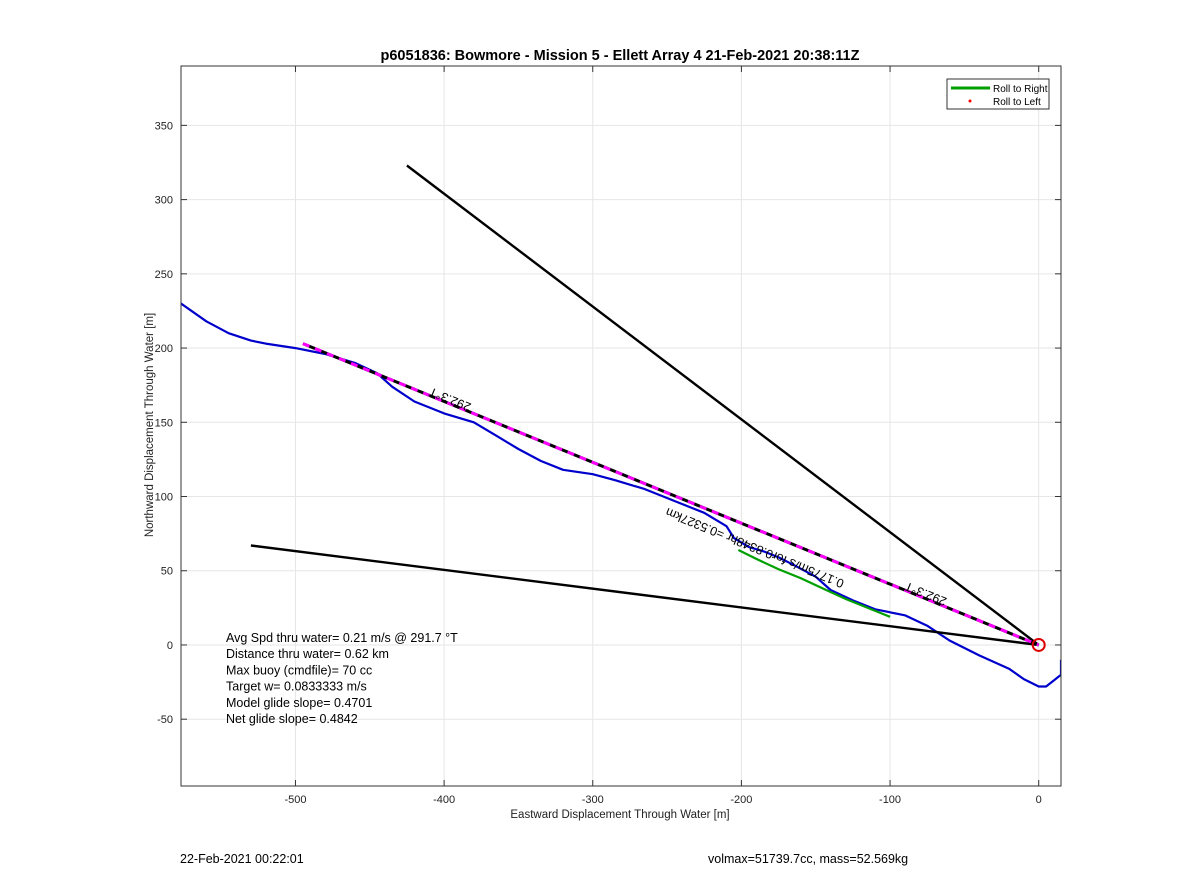 The width and height of the screenshot is (1200, 885). Describe the element at coordinates (444, 800) in the screenshot. I see `x-tick-label: -400` at that location.